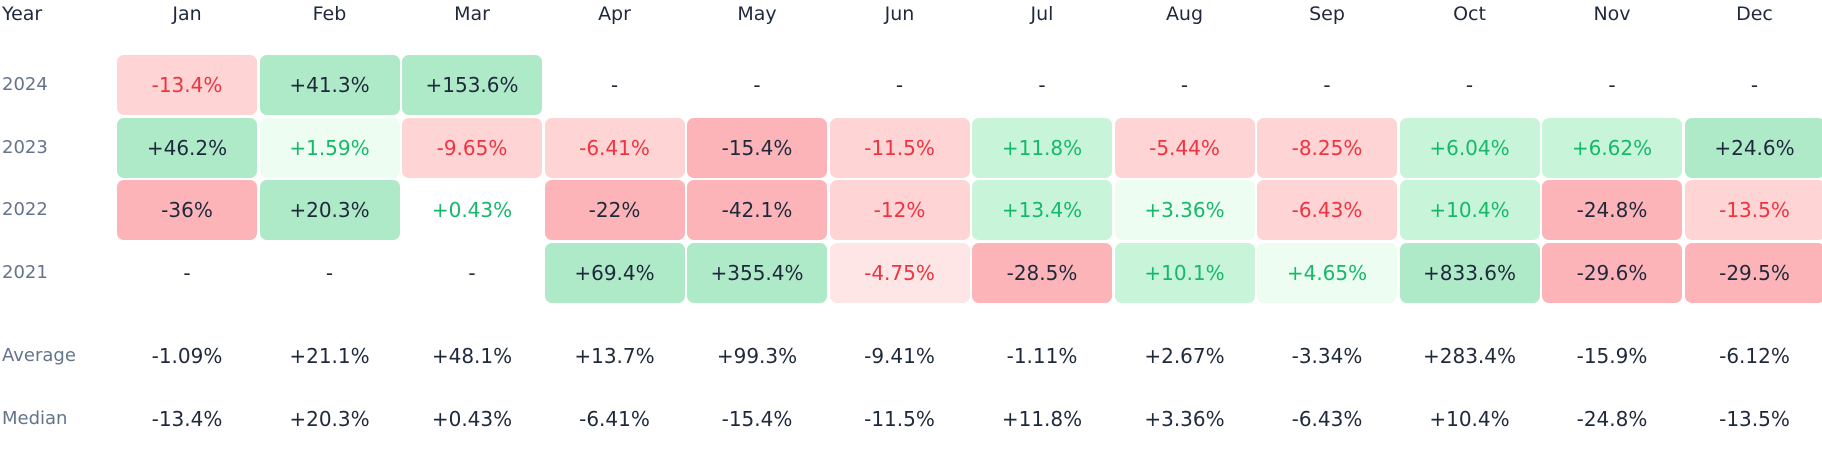 This screenshot has height=449, width=1822. What do you see at coordinates (1754, 14) in the screenshot?
I see `month-header-dec: Dec` at bounding box center [1754, 14].